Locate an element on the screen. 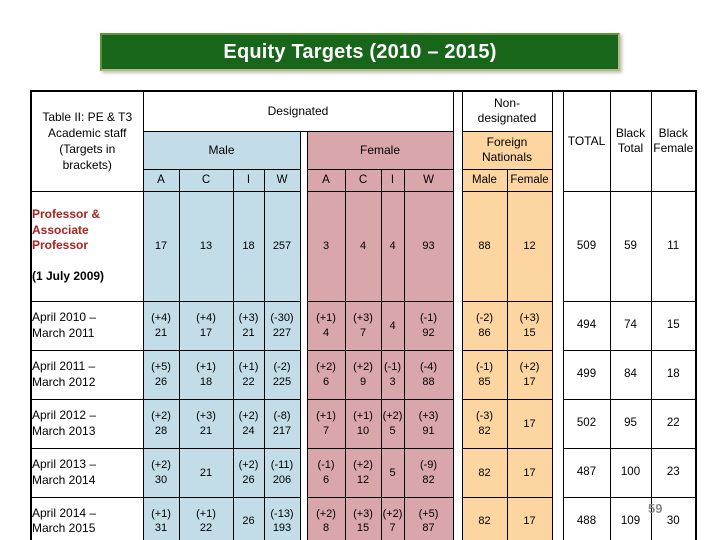  header-non-designated: Non- designated is located at coordinates (507, 111).